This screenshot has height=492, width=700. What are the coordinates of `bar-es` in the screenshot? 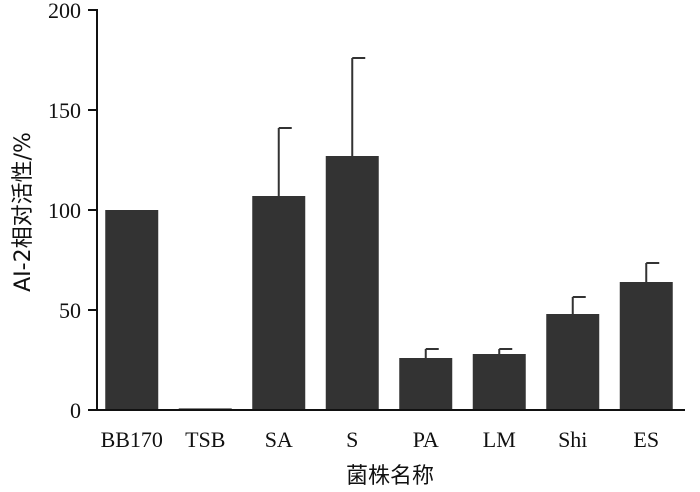 It's located at (646, 346).